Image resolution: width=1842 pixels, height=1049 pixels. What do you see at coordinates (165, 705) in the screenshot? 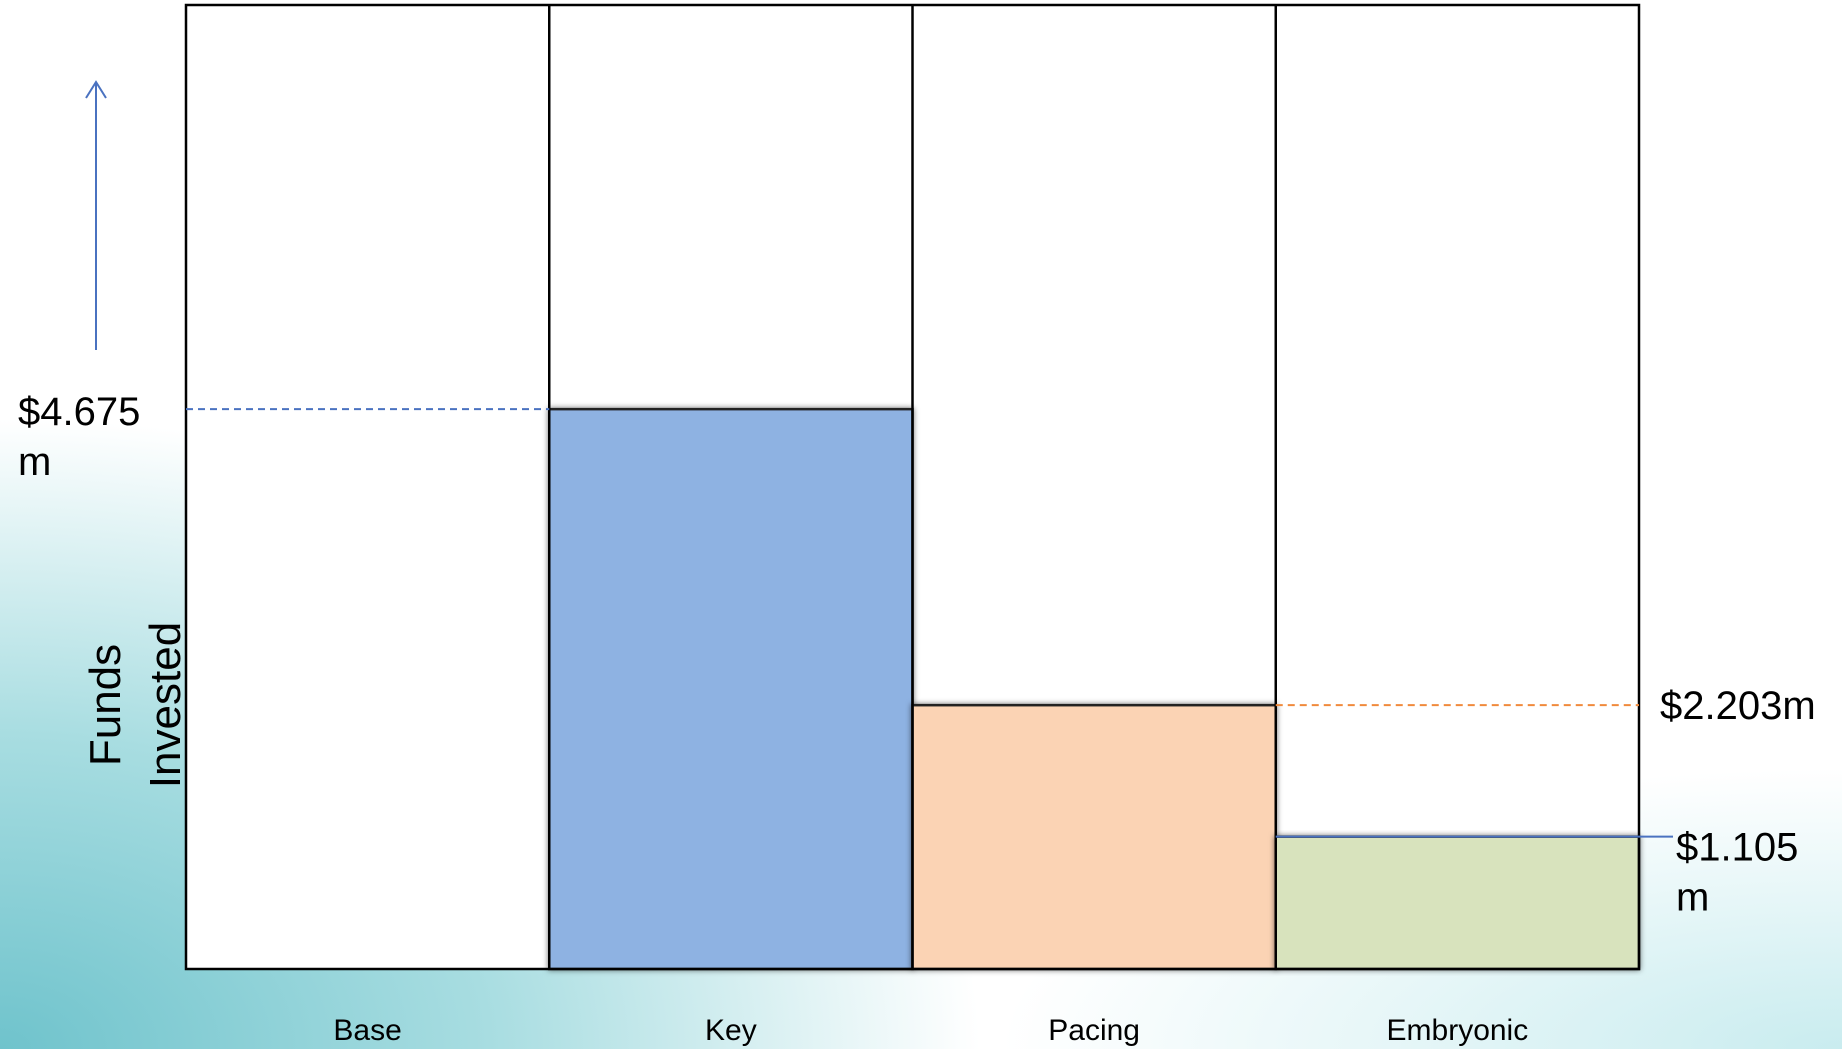
I see `y-axis-label-line-2: Invested` at bounding box center [165, 705].